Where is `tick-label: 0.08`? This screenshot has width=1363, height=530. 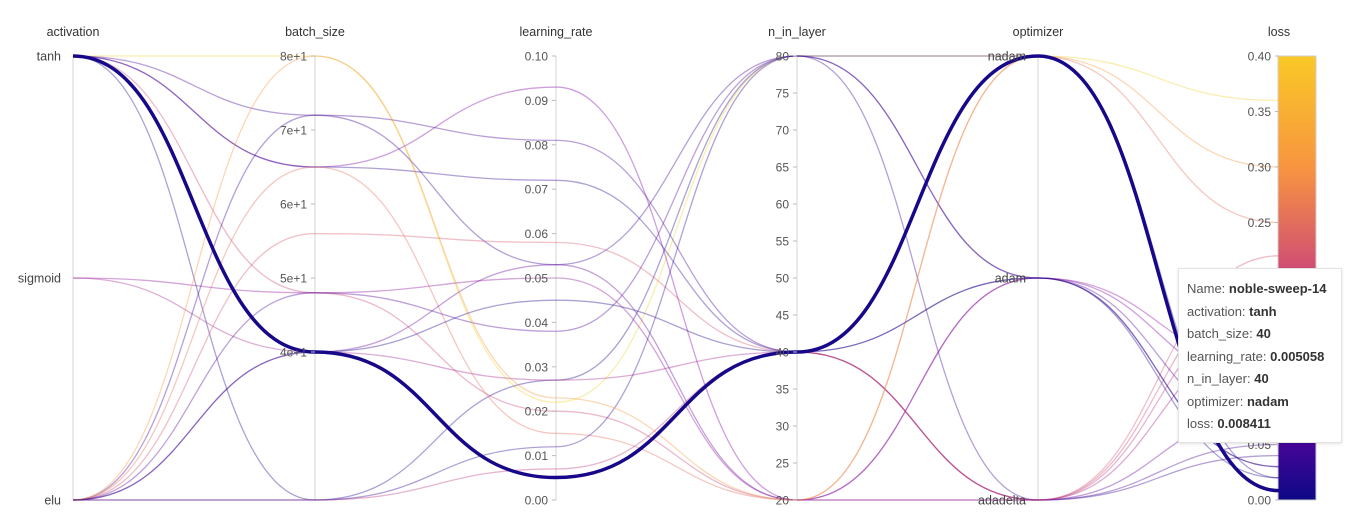 tick-label: 0.08 is located at coordinates (537, 145).